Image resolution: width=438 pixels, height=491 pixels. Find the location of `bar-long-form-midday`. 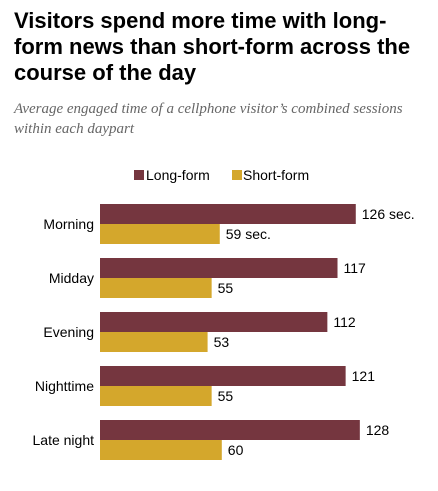

bar-long-form-midday is located at coordinates (219, 268).